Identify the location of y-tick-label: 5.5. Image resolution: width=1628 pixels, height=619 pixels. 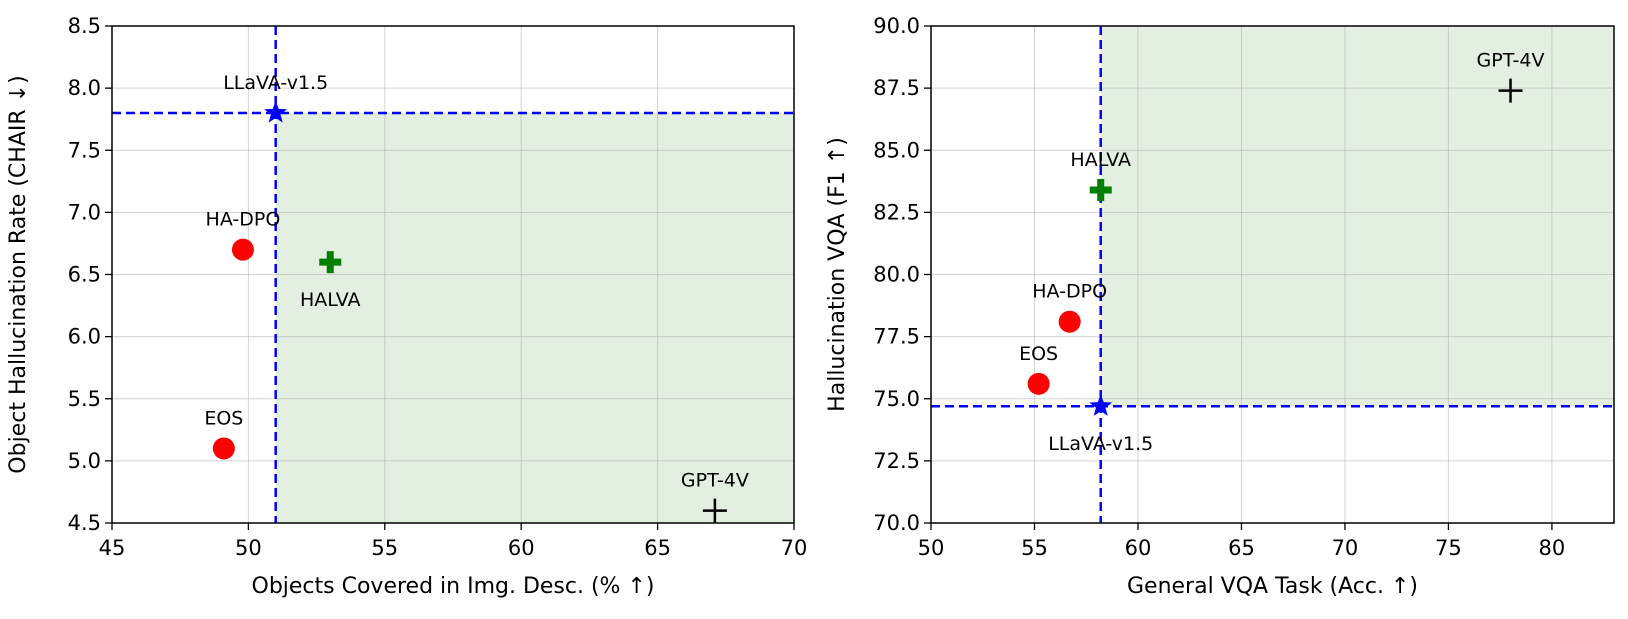
(84, 399).